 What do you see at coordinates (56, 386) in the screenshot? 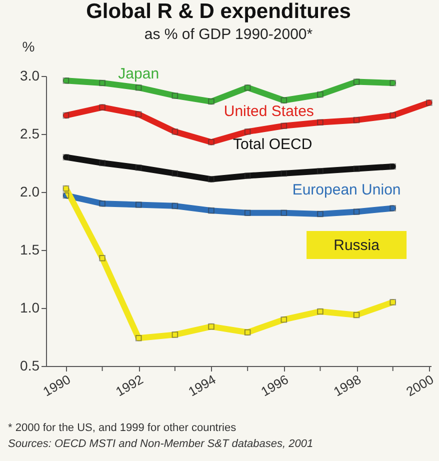
I see `x-tick-label: 1990` at bounding box center [56, 386].